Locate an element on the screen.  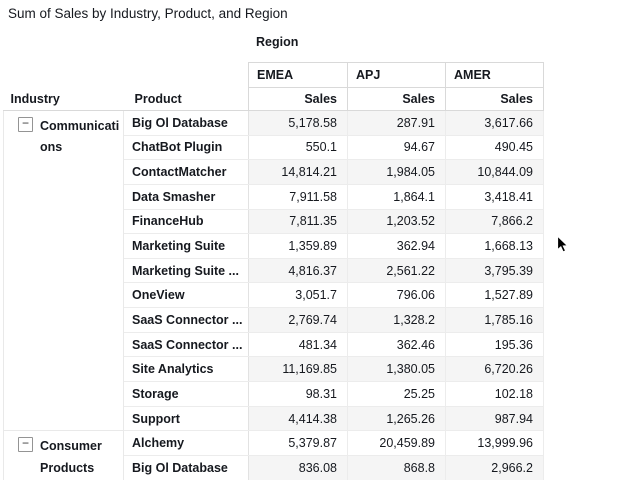
product-cell: Site Analytics is located at coordinates (186, 369).